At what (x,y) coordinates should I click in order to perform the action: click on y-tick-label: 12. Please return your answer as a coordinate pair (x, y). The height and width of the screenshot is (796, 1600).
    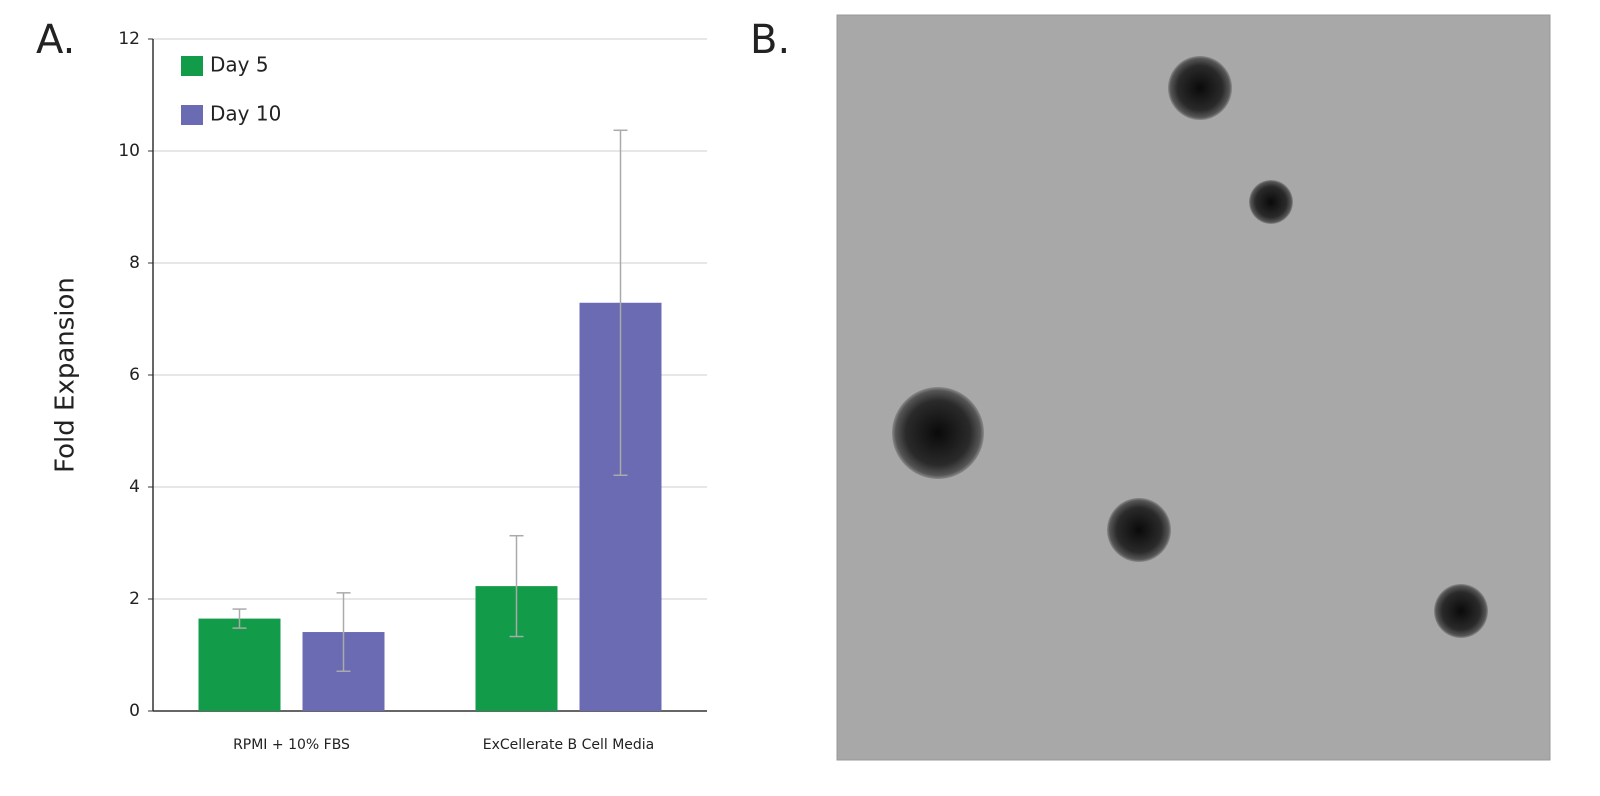
    Looking at the image, I should click on (129, 39).